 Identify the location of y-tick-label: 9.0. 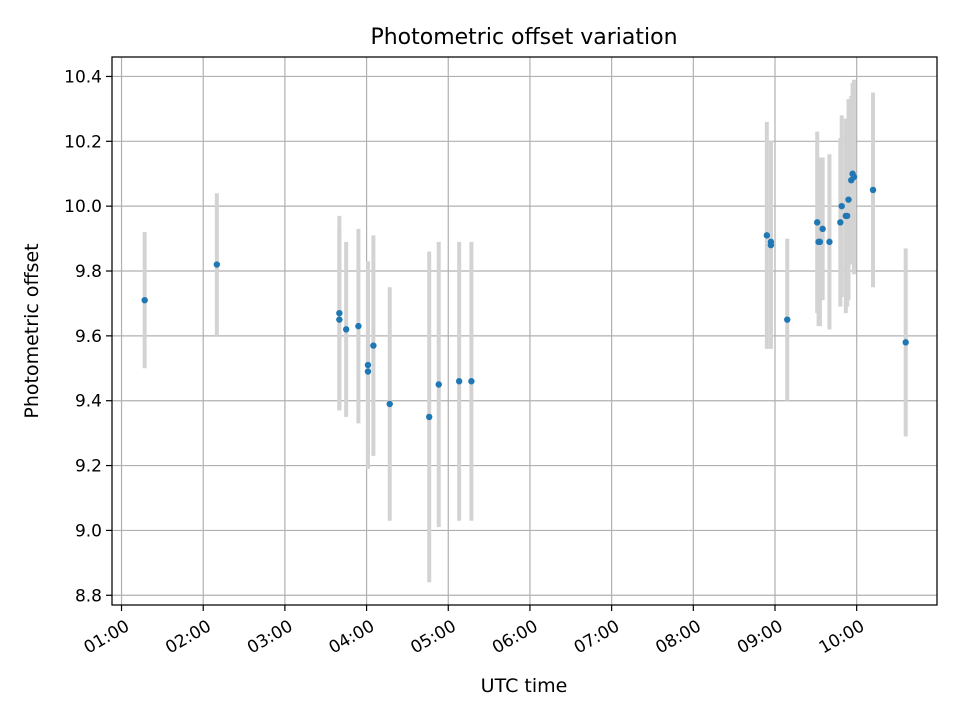
(88, 531).